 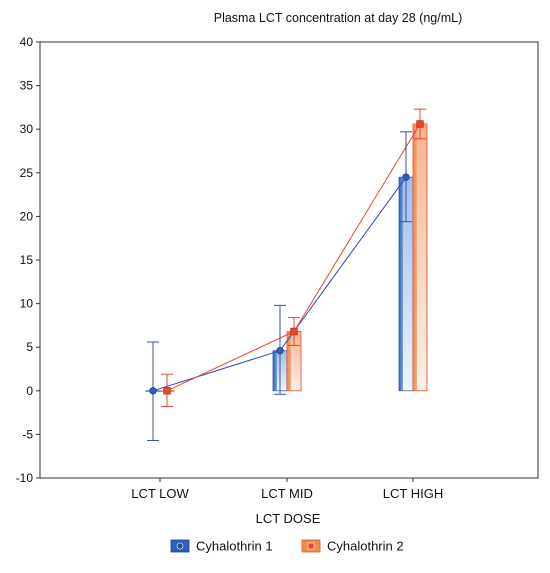 What do you see at coordinates (27, 304) in the screenshot?
I see `y-tick-label: 10` at bounding box center [27, 304].